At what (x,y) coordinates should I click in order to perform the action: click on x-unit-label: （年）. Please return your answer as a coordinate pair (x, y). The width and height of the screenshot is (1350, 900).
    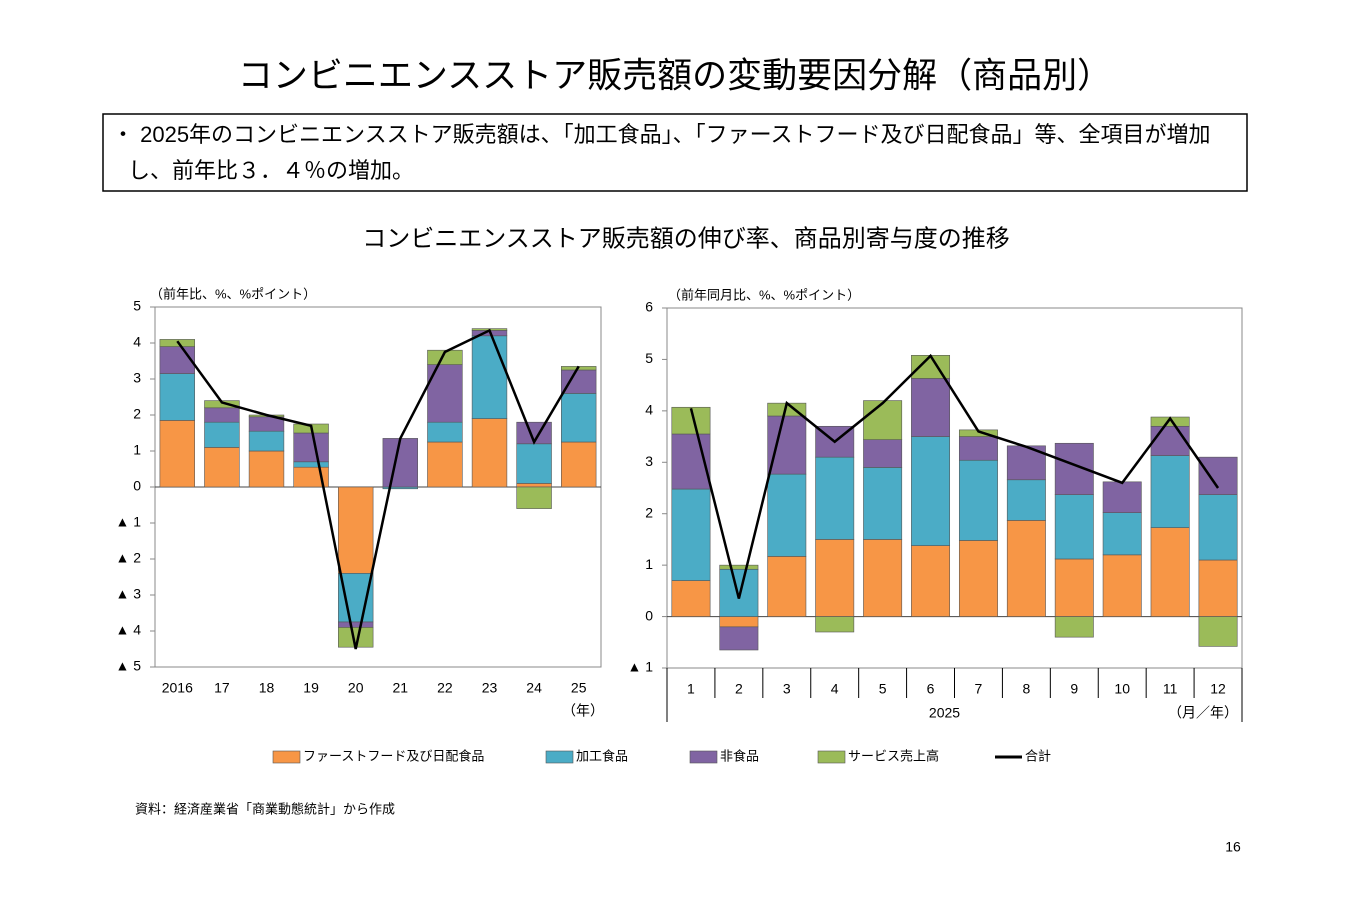
    Looking at the image, I should click on (583, 711).